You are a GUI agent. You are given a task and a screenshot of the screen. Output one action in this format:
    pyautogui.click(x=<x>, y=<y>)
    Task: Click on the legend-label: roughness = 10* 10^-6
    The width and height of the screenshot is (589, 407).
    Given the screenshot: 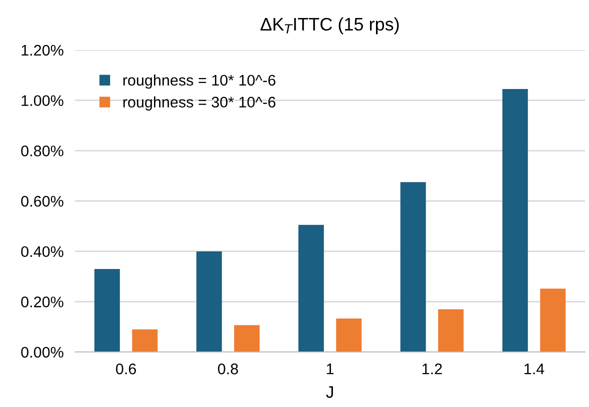 What is the action you would take?
    pyautogui.click(x=199, y=81)
    